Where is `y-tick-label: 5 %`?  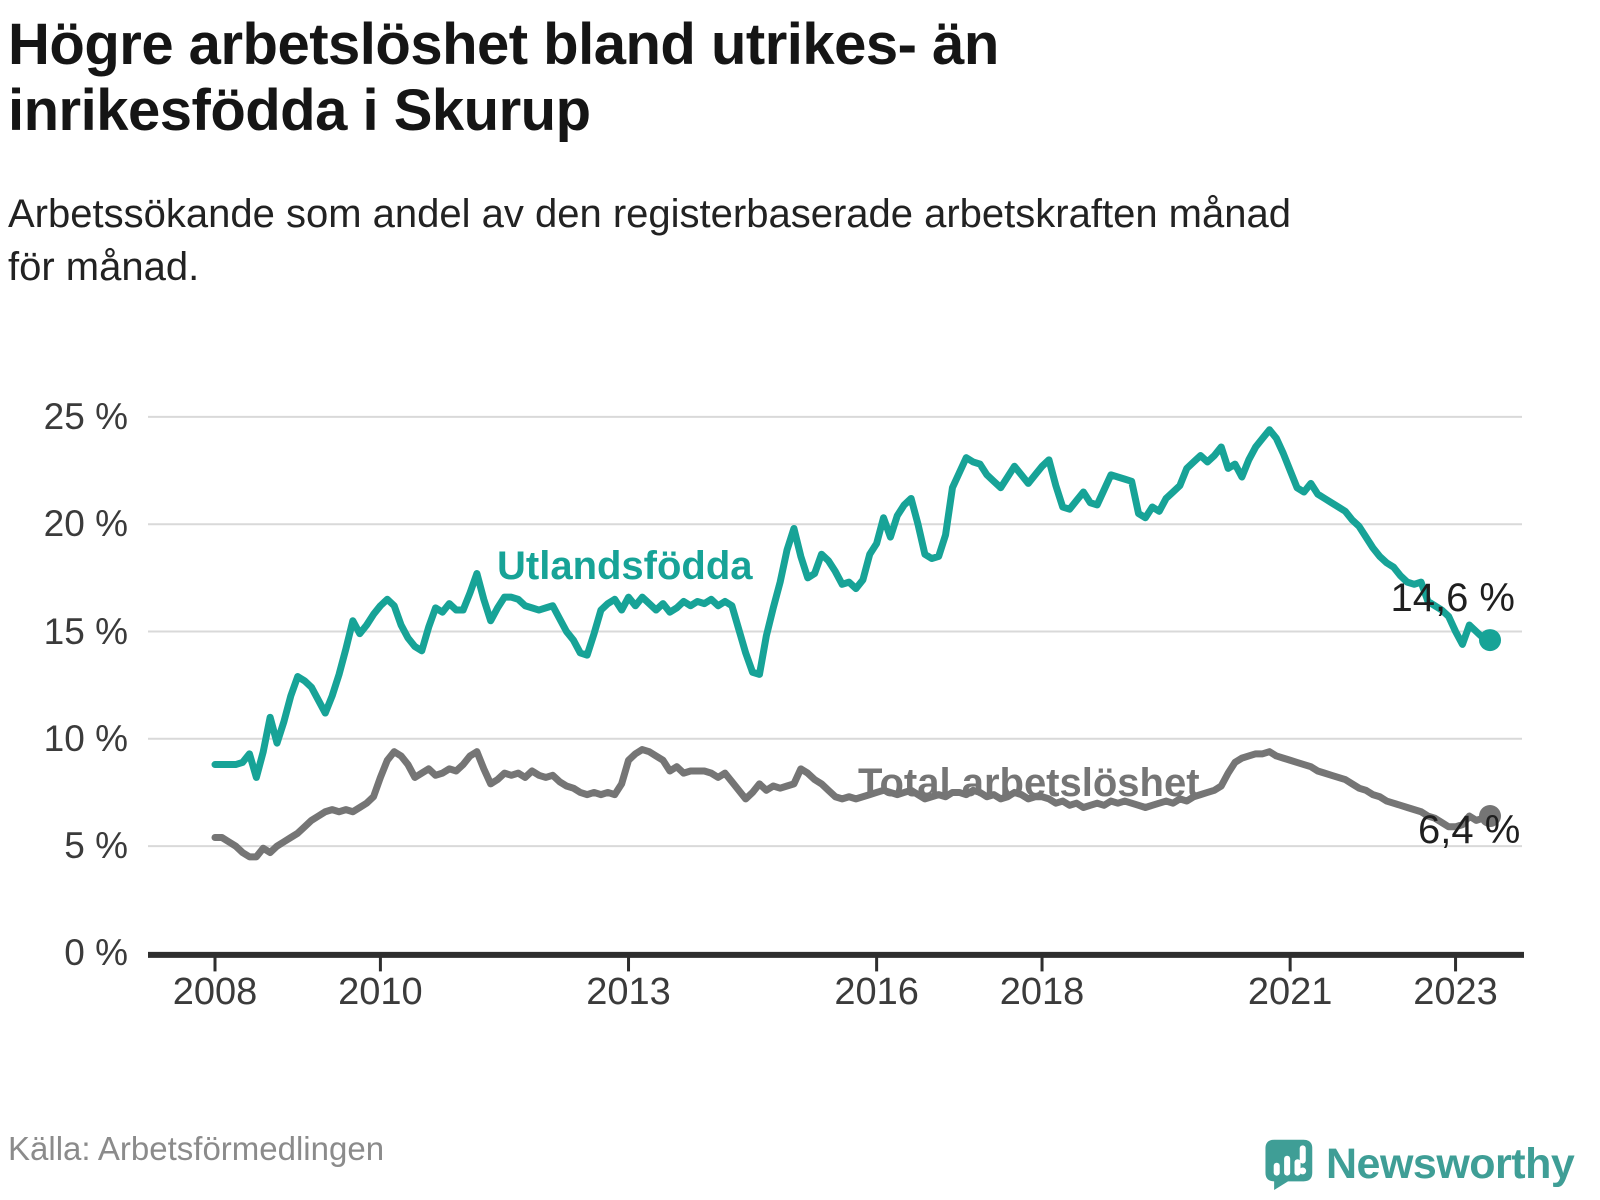
y-tick-label: 5 % is located at coordinates (96, 846).